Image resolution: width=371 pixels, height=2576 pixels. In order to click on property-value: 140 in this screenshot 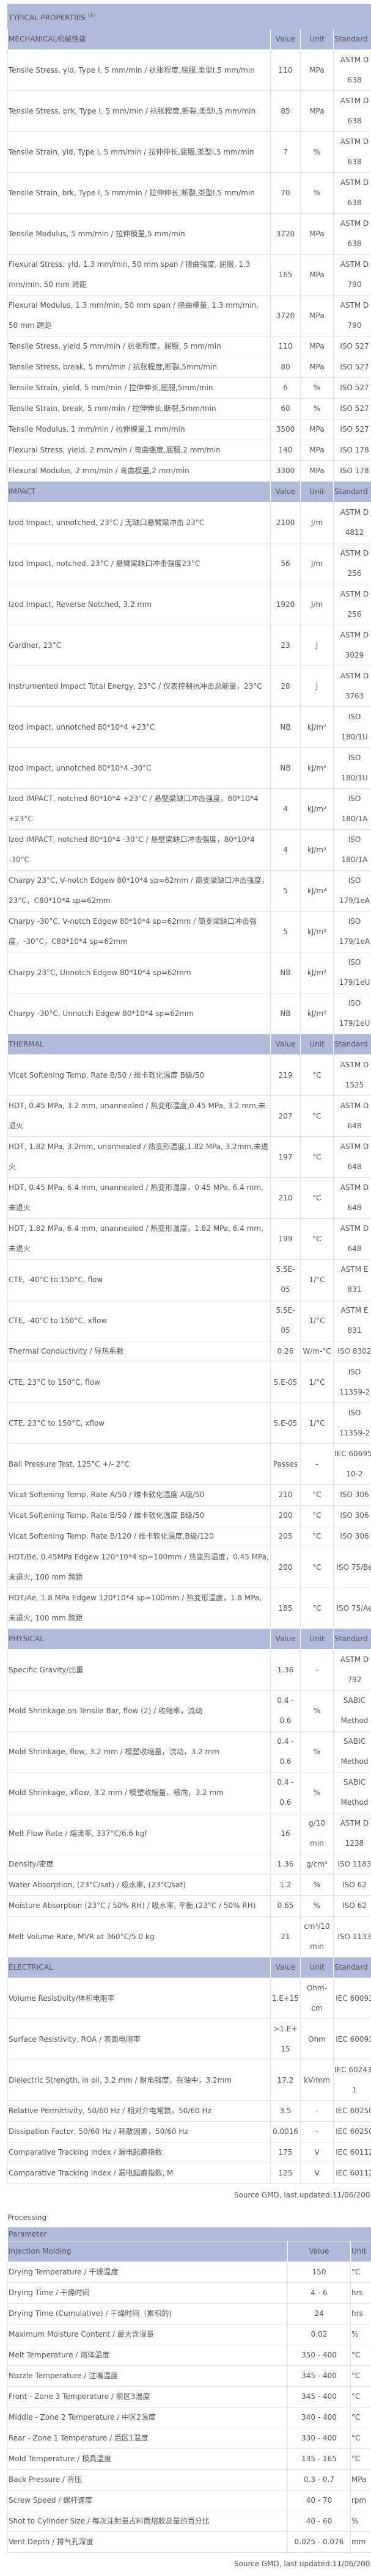, I will do `click(286, 450)`.